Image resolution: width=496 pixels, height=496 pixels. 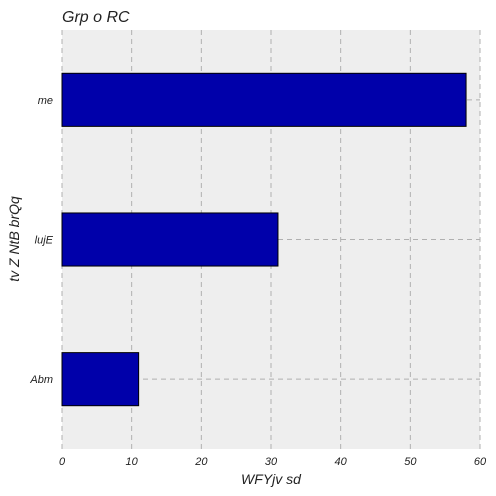 I want to click on x-axis-label: WFYjv sd, so click(x=271, y=479).